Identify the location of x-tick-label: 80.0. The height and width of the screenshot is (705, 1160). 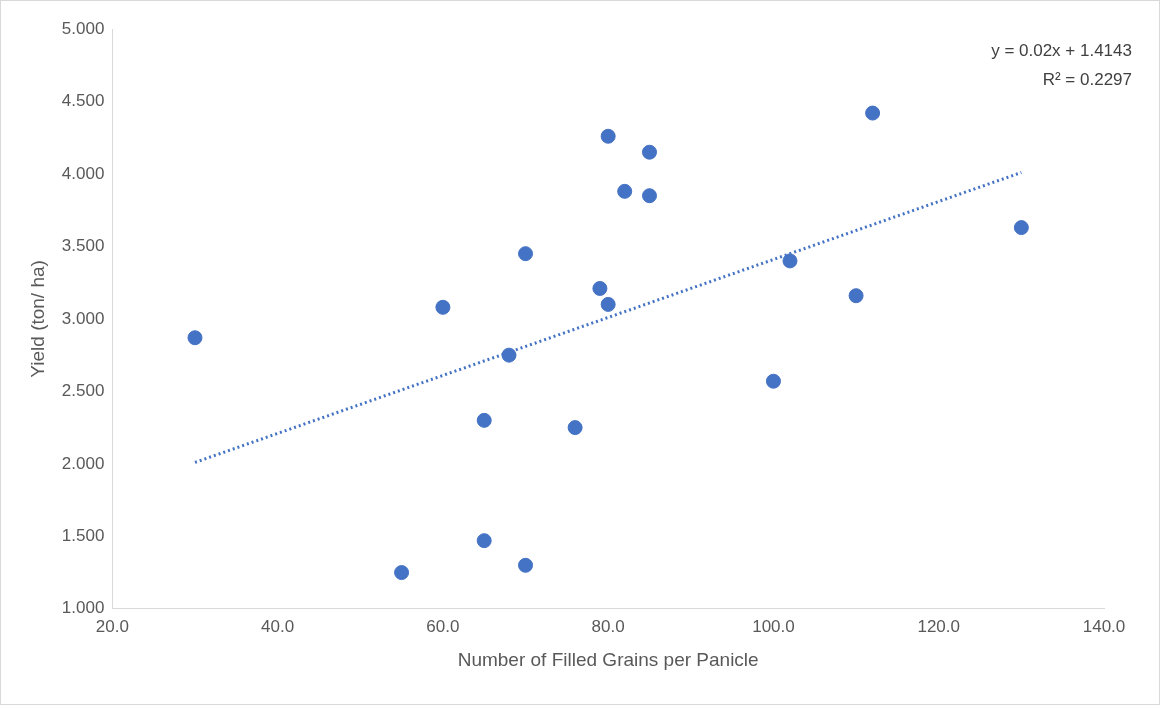
(608, 626).